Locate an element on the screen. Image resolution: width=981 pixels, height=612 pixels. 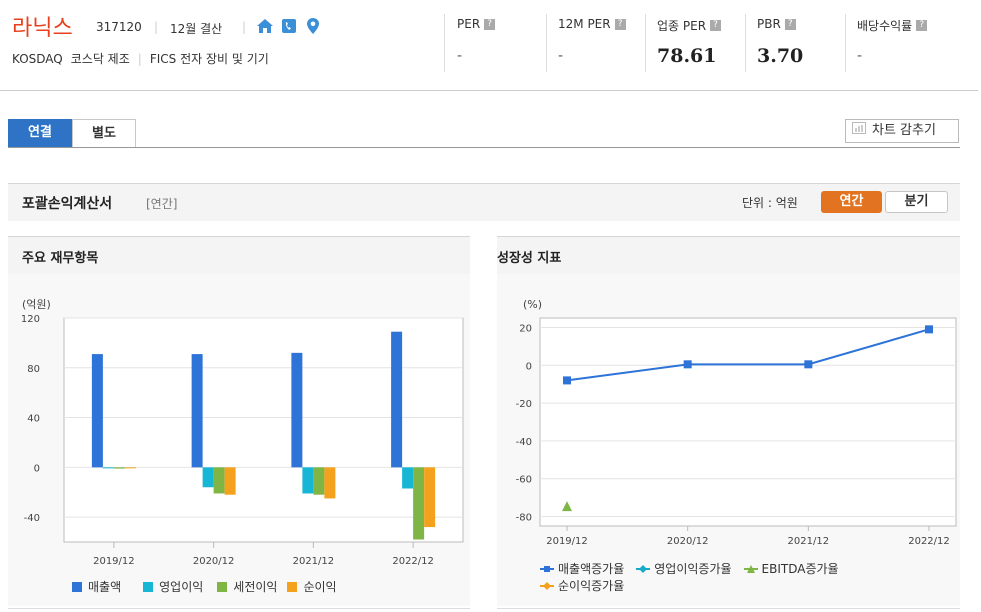
metric-industry-per-value: 78.61 is located at coordinates (687, 56).